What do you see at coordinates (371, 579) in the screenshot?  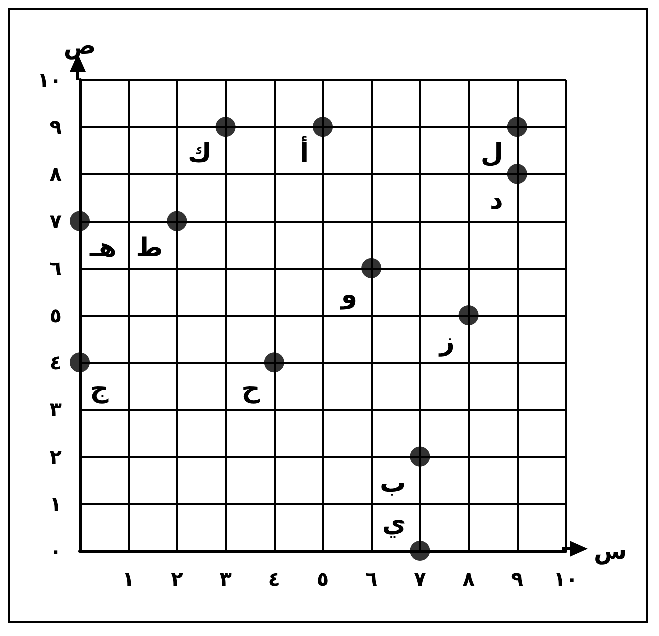 I see `x-tick-label: ٦` at bounding box center [371, 579].